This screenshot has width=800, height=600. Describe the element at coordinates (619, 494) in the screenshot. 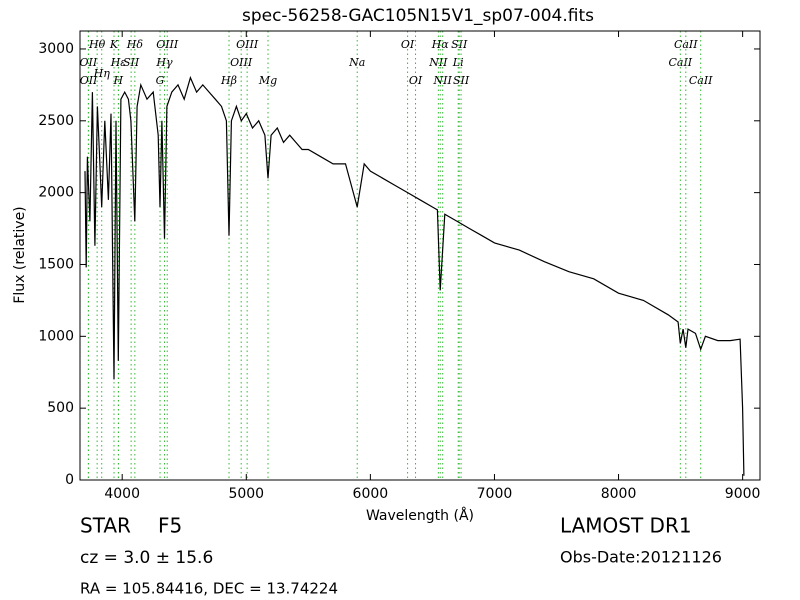

I see `x-tick-label: 8000` at that location.